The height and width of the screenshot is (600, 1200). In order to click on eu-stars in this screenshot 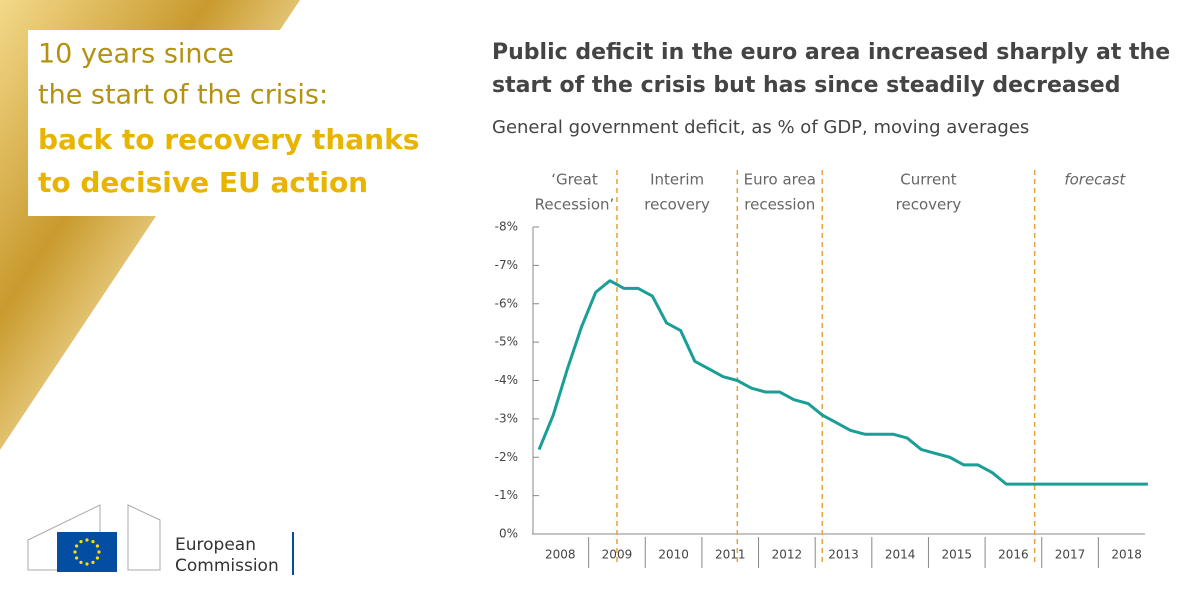, I will do `click(87, 552)`.